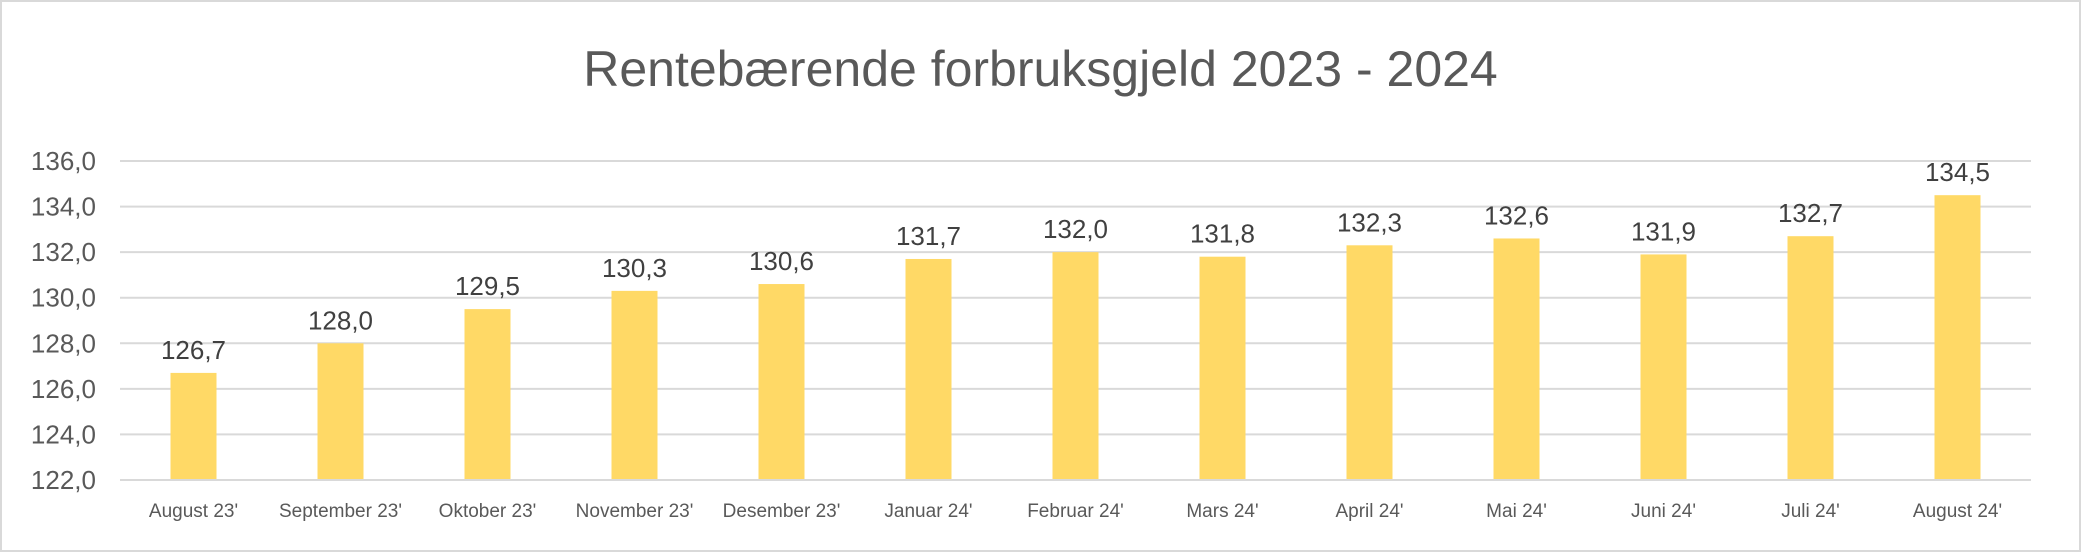 The width and height of the screenshot is (2081, 554). What do you see at coordinates (1516, 215) in the screenshot?
I see `data-label: 132,6` at bounding box center [1516, 215].